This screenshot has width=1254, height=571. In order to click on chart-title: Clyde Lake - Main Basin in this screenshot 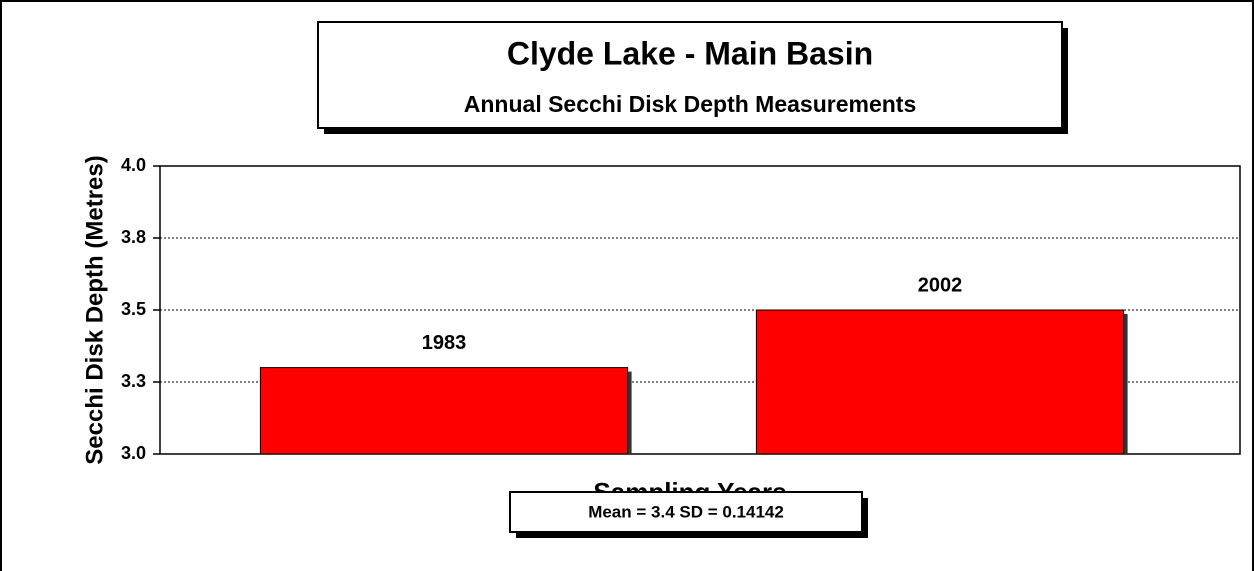, I will do `click(690, 53)`.